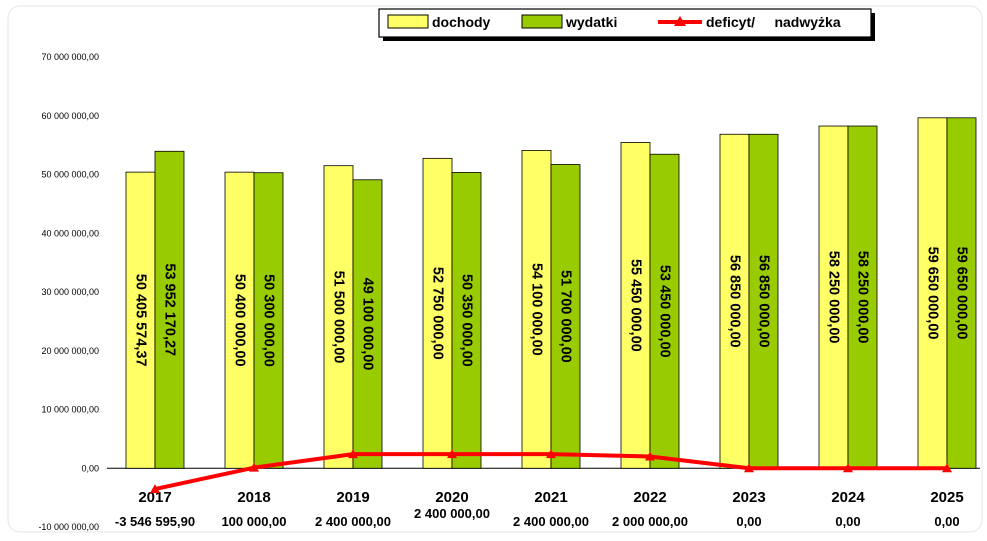  I want to click on bar-wydatki-2017, so click(169, 309).